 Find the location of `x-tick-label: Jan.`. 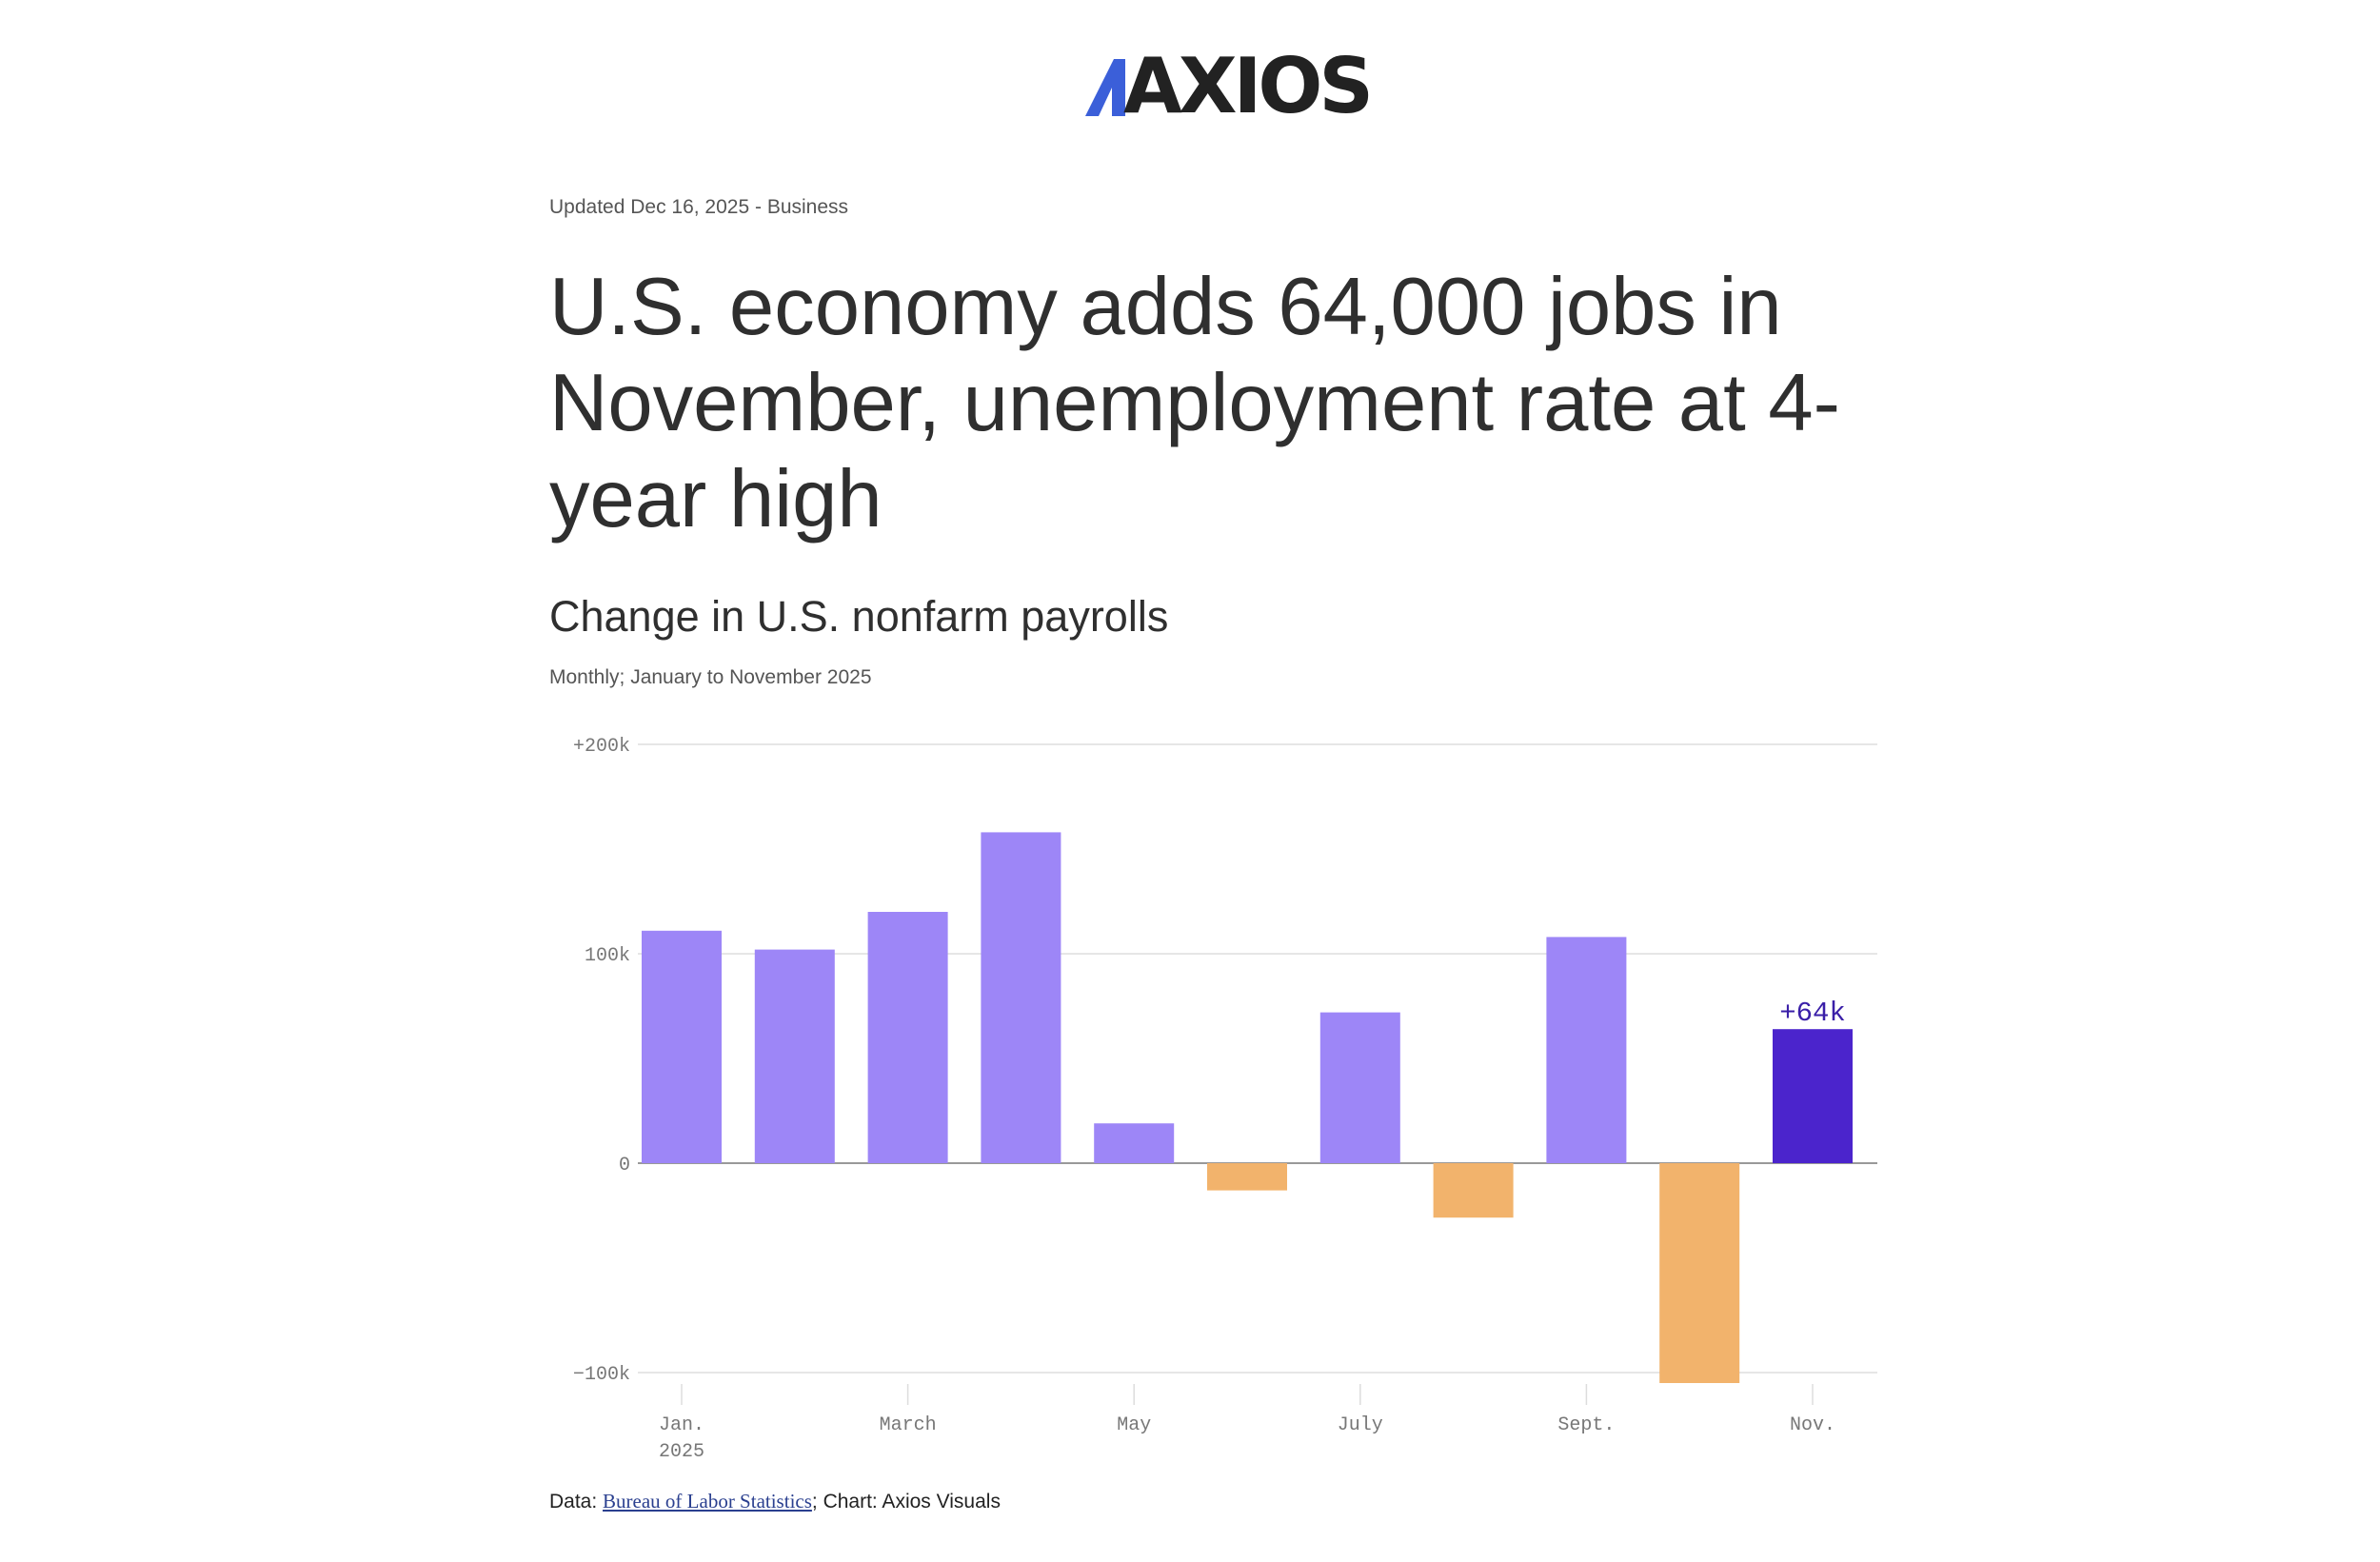

x-tick-label: Jan. is located at coordinates (681, 1425).